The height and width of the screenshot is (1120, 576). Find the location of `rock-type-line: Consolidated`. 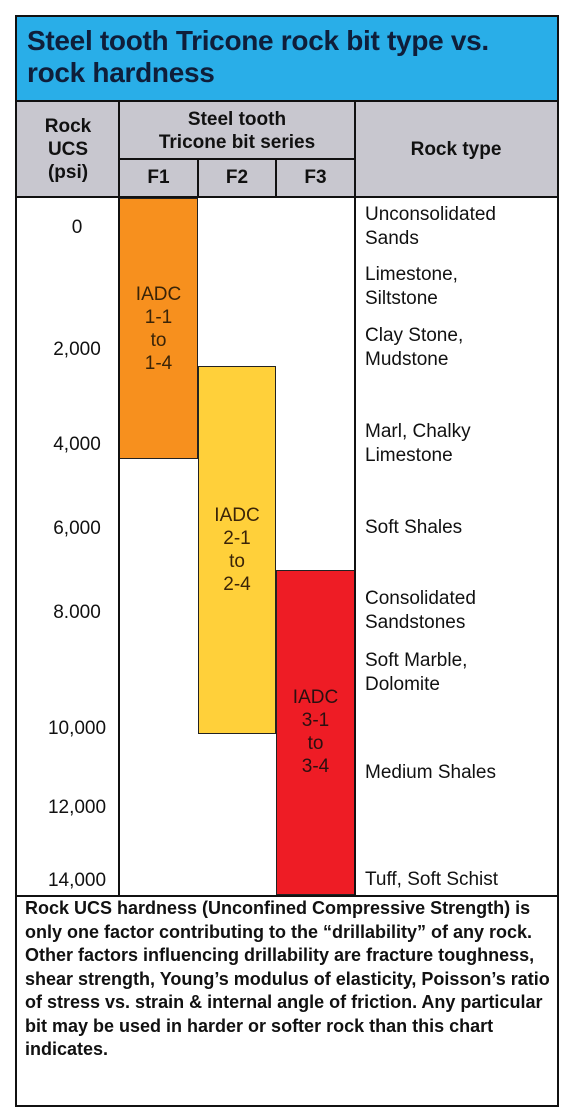

rock-type-line: Consolidated is located at coordinates (420, 598).